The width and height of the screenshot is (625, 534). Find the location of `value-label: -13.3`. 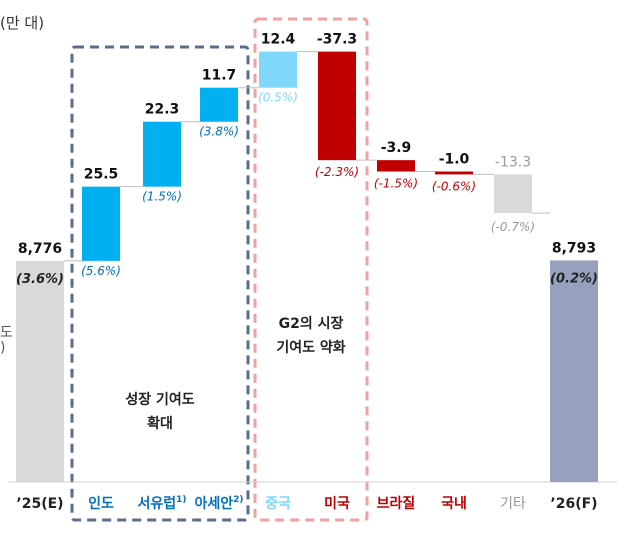

value-label: -13.3 is located at coordinates (513, 162).